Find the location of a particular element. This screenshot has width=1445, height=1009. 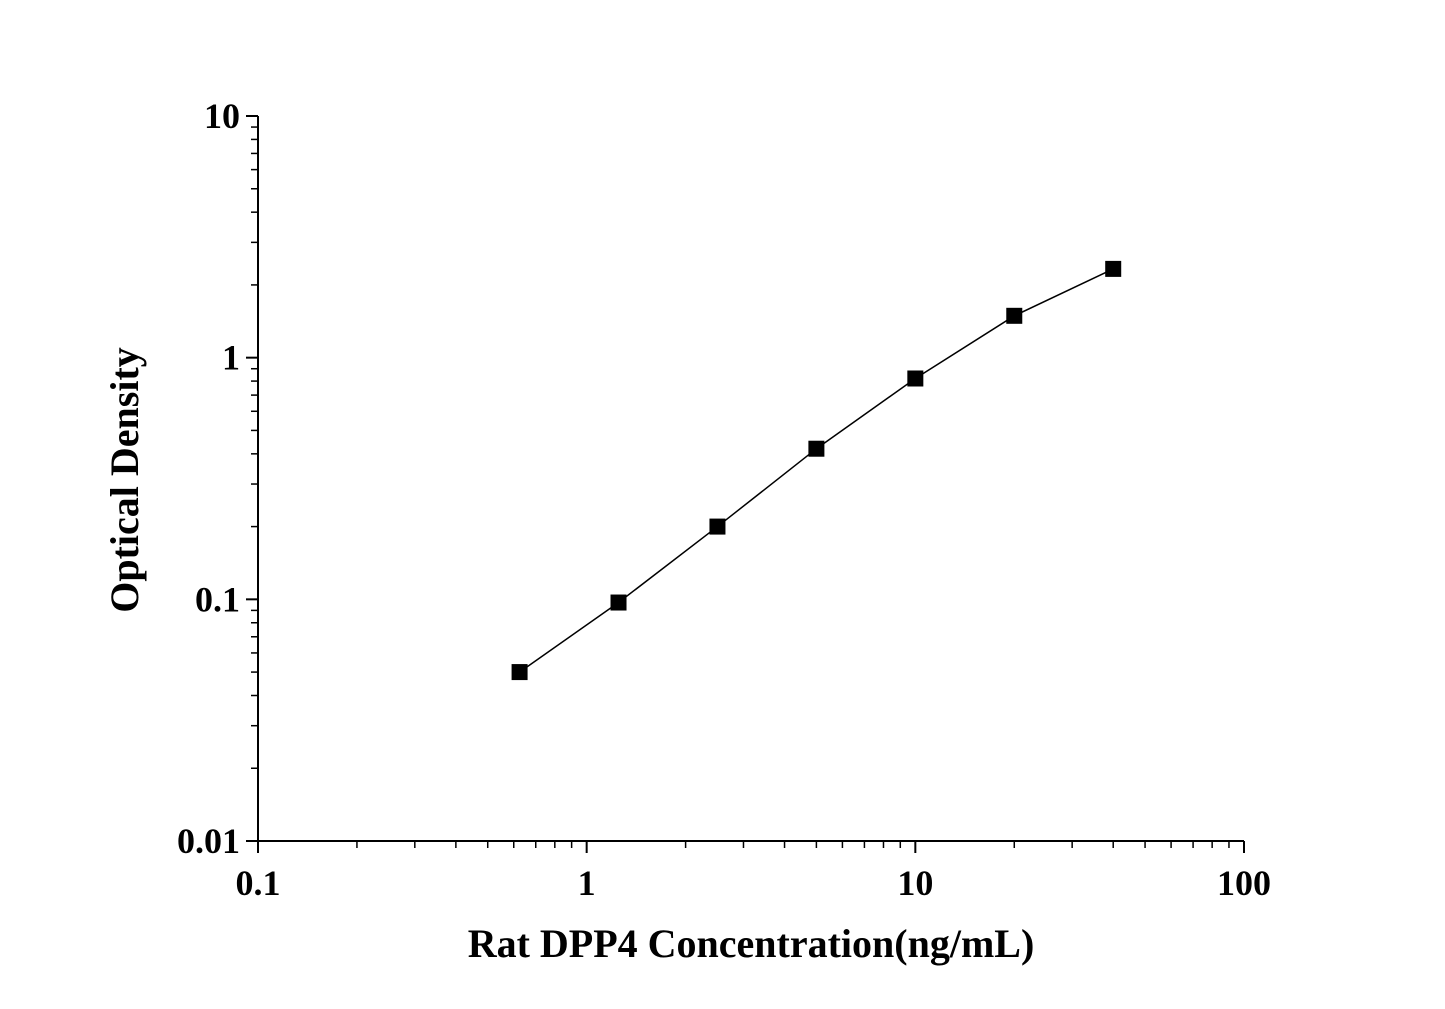

x-tick-label: 10 is located at coordinates (915, 883).